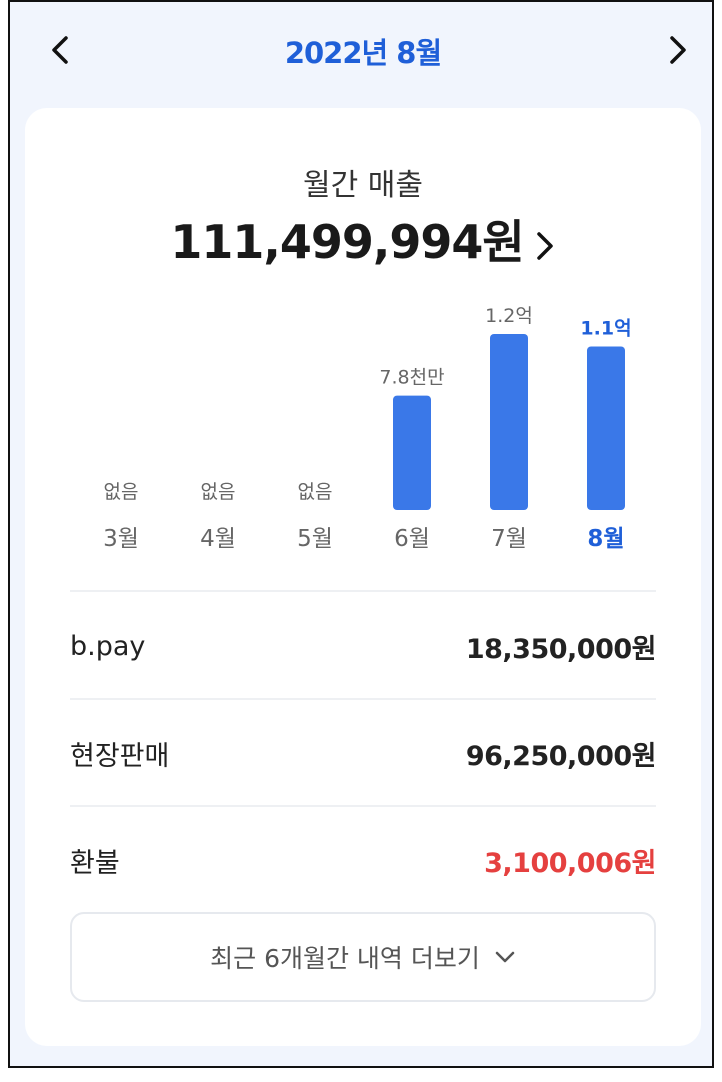 The width and height of the screenshot is (722, 1082). I want to click on breakdown-row-bpay: b.pay 18,350,000원, so click(363, 646).